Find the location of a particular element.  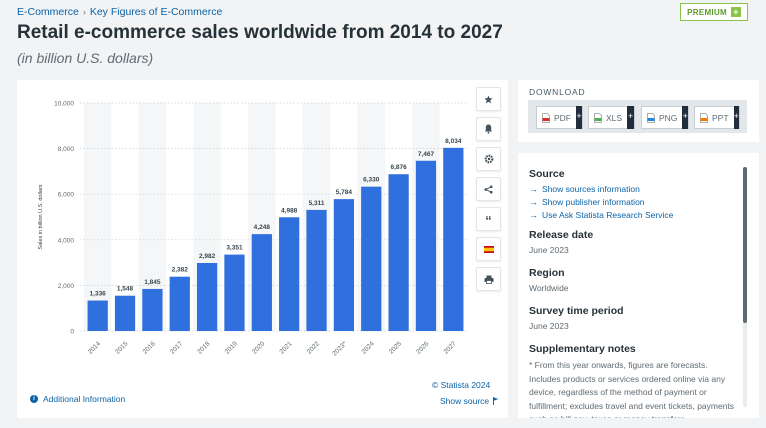

show-source-link: Show source is located at coordinates (469, 401).